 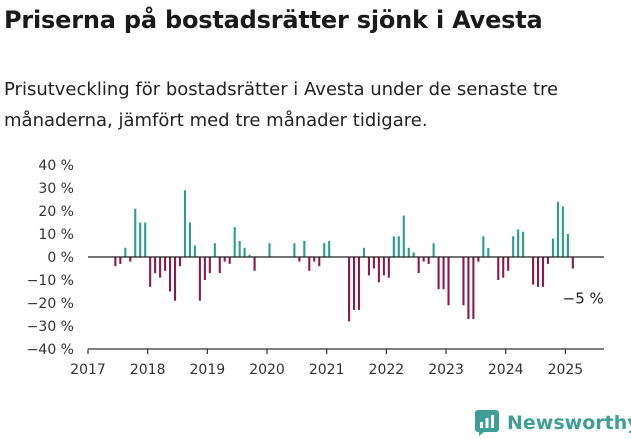 What do you see at coordinates (50, 350) in the screenshot?
I see `y-tick-label: −40 %` at bounding box center [50, 350].